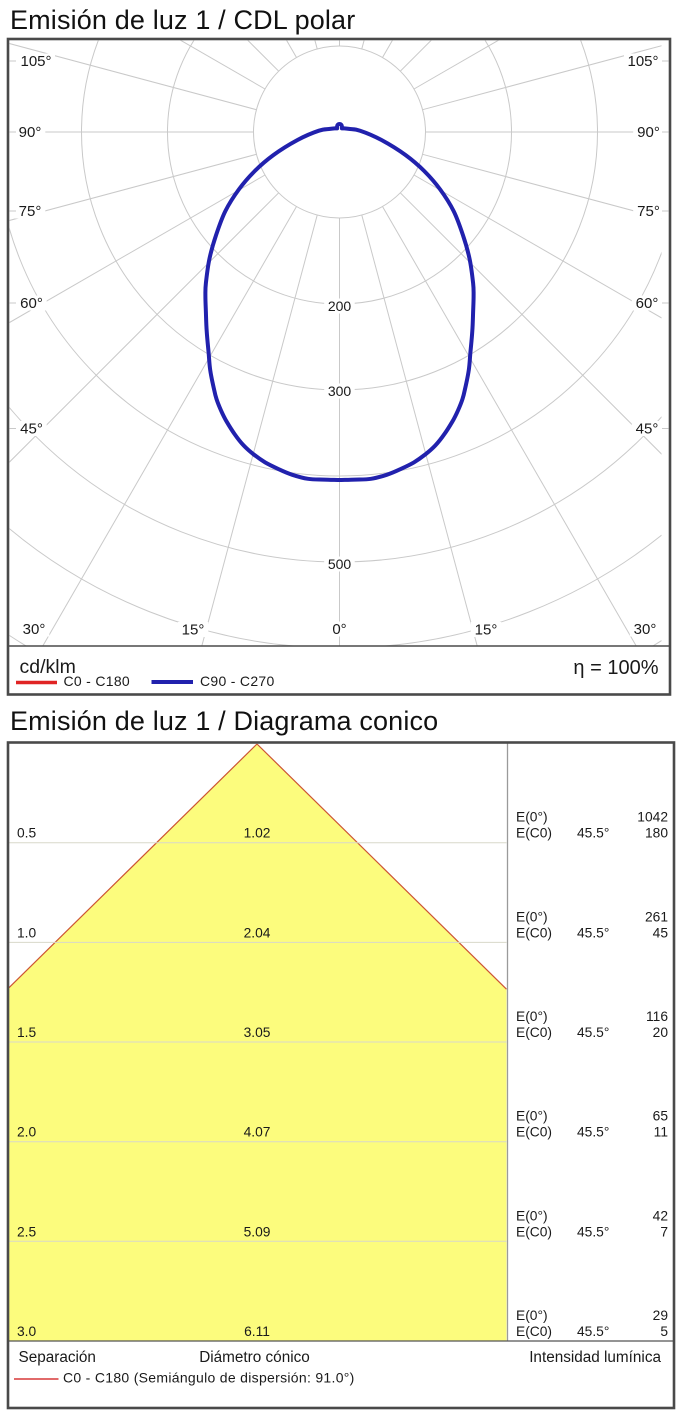  Describe the element at coordinates (661, 1032) in the screenshot. I see `svg-text: 20` at that location.